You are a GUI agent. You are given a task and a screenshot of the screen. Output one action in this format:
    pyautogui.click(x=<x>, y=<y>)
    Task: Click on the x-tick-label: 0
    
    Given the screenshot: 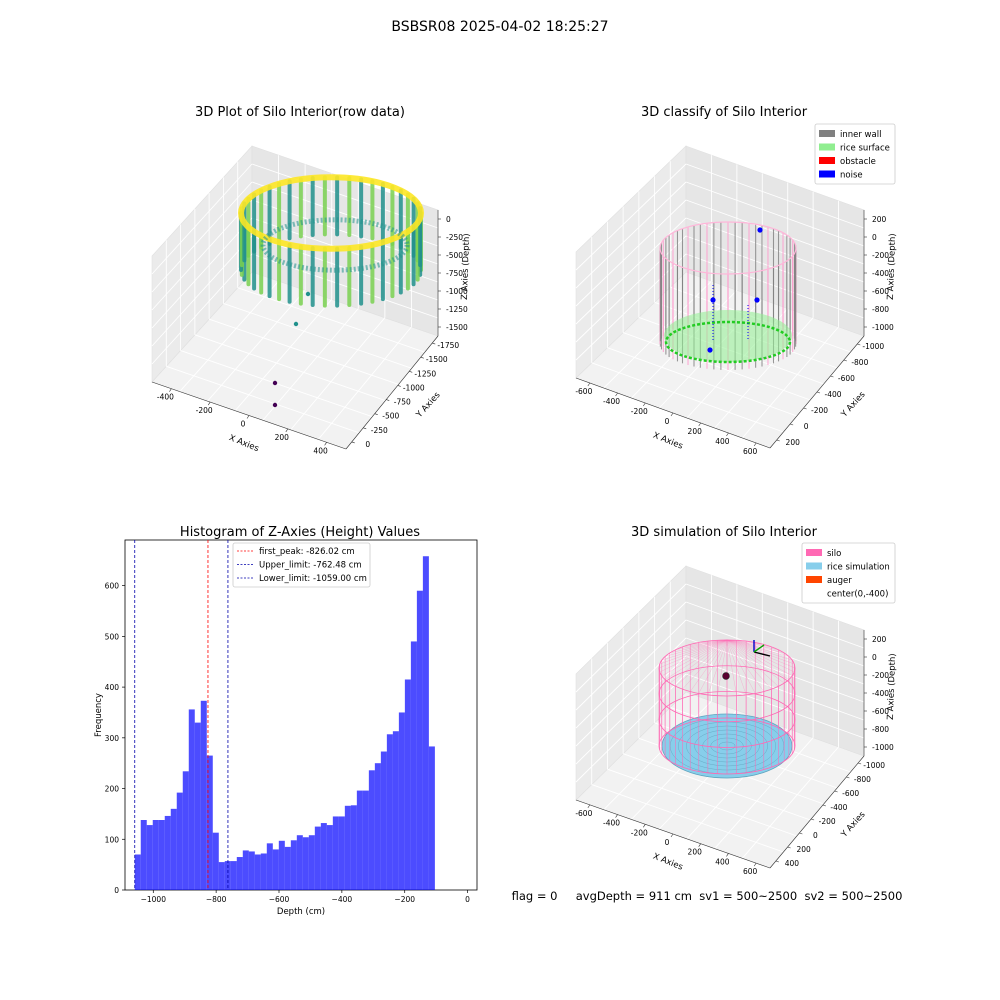 What is the action you would take?
    pyautogui.click(x=243, y=424)
    